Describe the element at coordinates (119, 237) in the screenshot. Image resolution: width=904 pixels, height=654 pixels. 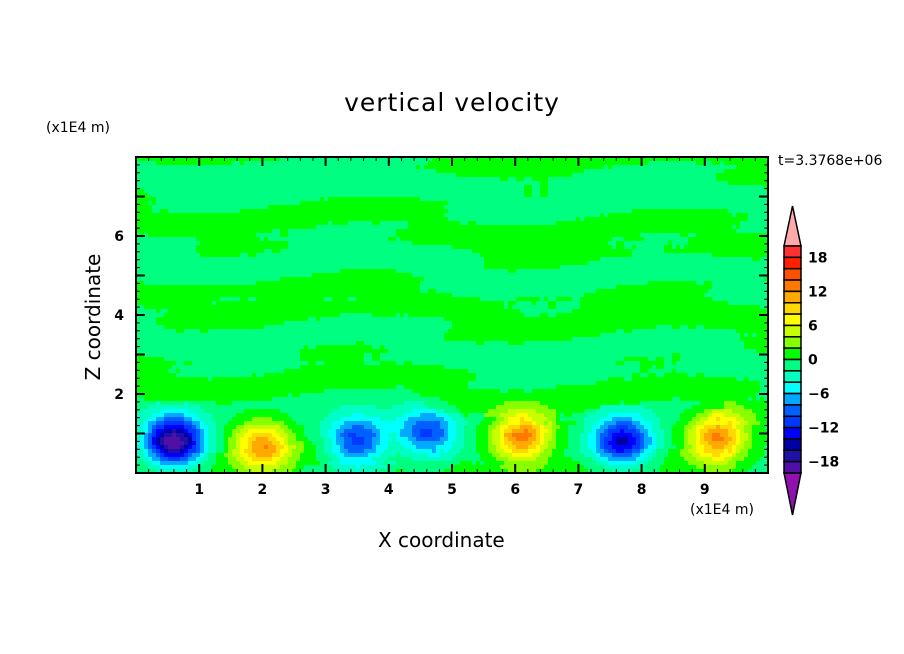
I see `y-tick-label: 6` at that location.